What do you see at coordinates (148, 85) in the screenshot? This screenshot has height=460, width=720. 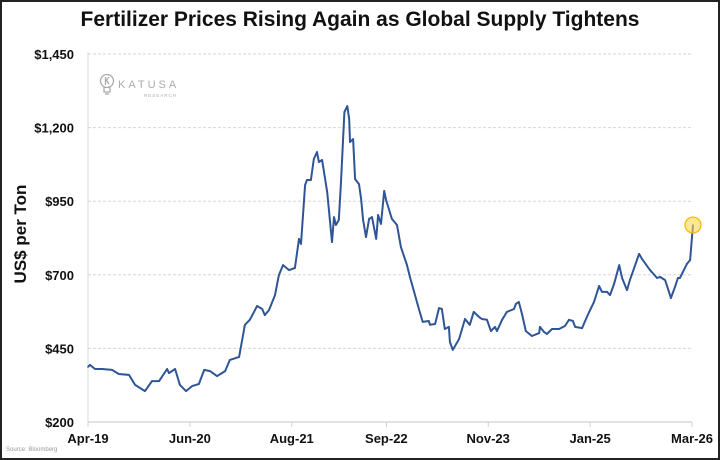 I see `logo-name: KATUSA` at bounding box center [148, 85].